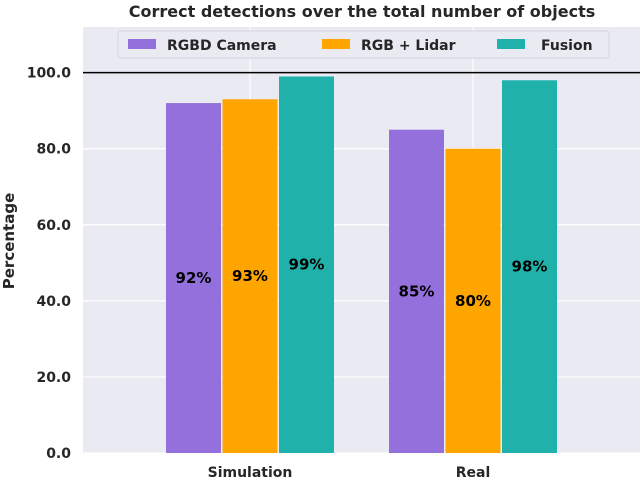 The height and width of the screenshot is (478, 640). I want to click on y-axis-label: Percentage, so click(9, 241).